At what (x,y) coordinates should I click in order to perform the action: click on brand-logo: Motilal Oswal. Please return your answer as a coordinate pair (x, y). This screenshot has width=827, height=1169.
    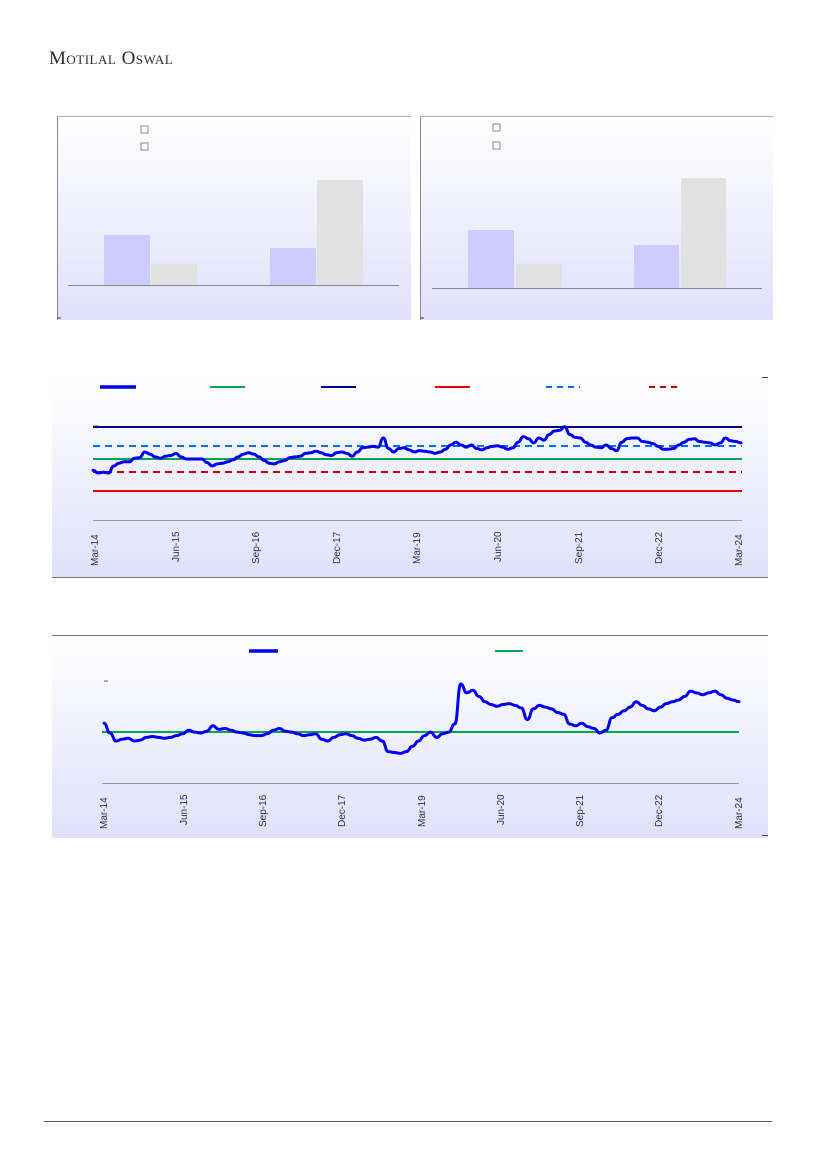
    Looking at the image, I should click on (111, 58).